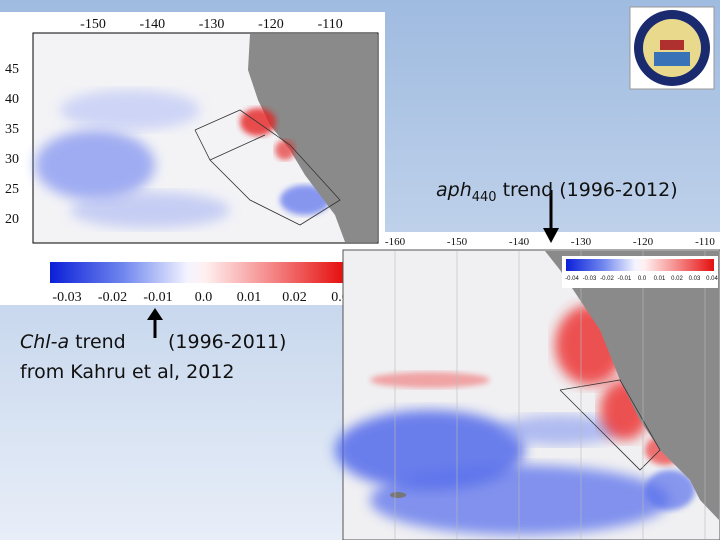 This screenshot has height=540, width=720. Describe the element at coordinates (672, 59) in the screenshot. I see `logo-sea` at that location.